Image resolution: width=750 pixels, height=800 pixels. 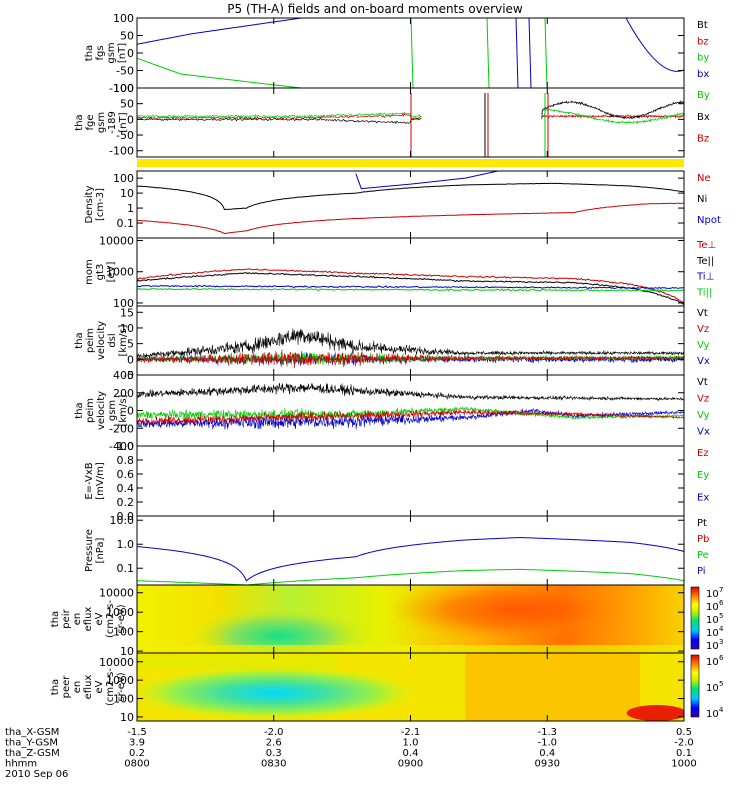 I want to click on xaxis-row-value: 2.6, so click(x=274, y=743).